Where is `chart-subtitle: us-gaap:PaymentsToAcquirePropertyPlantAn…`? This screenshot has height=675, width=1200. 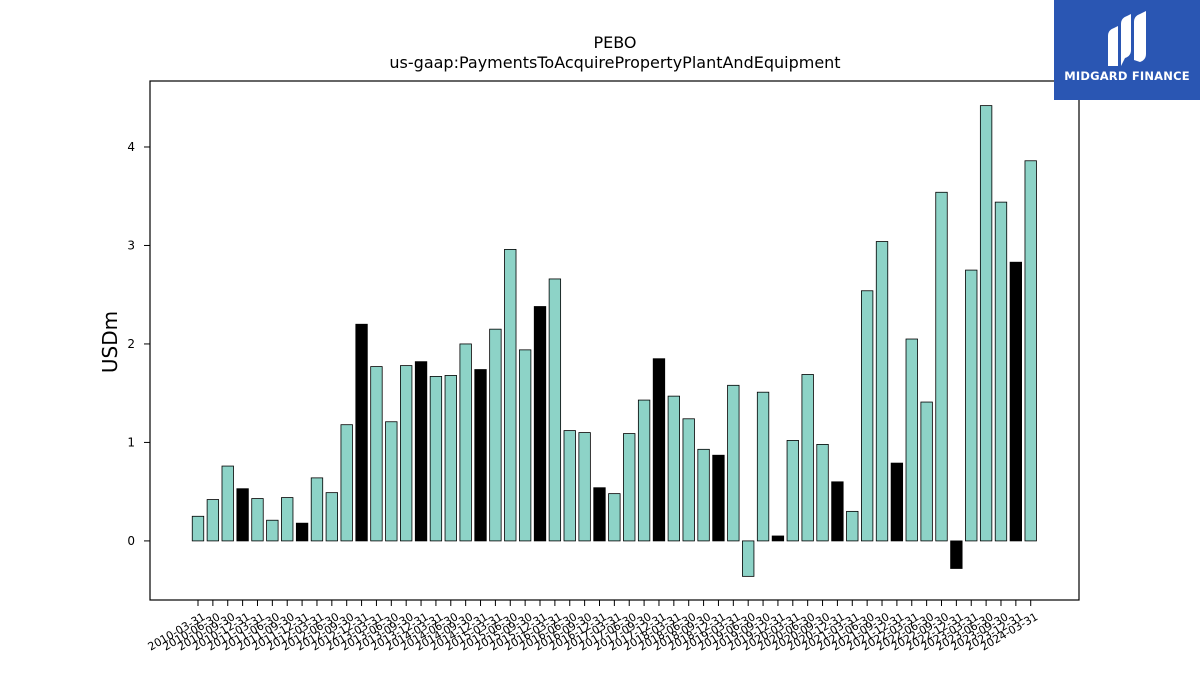
chart-subtitle: us-gaap:PaymentsToAcquirePropertyPlantAn… is located at coordinates (614, 62).